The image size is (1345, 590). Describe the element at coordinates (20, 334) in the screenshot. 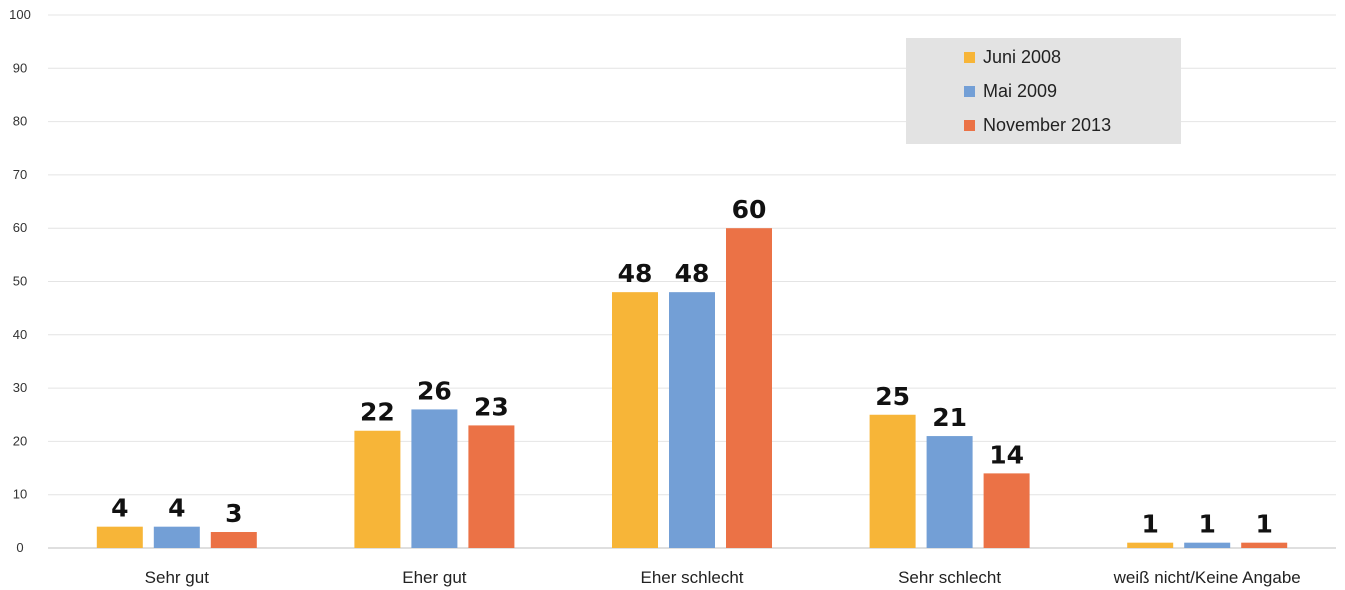

I see `y-tick-label-4: 40` at that location.